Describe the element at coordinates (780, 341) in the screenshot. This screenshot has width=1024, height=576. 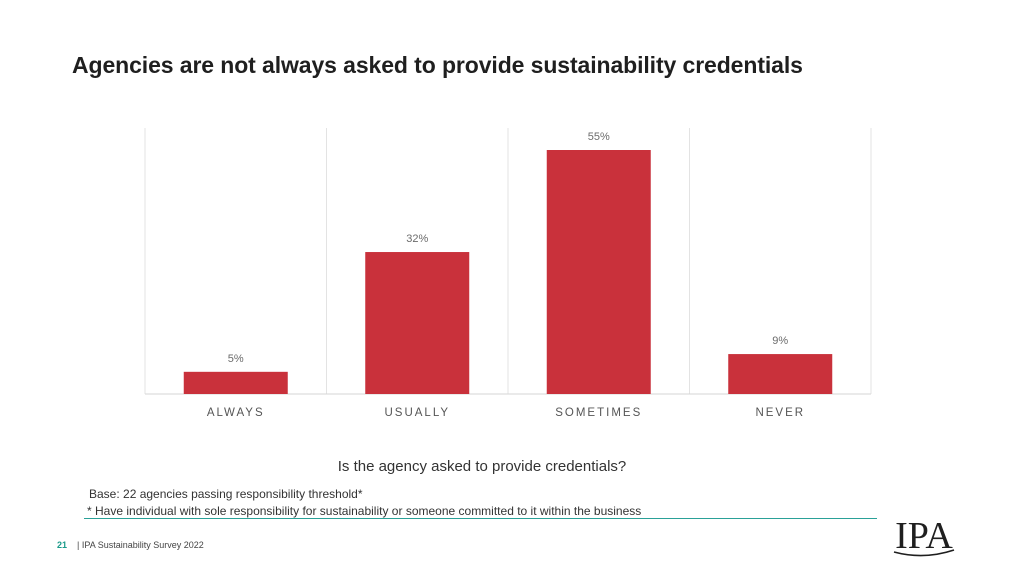
I see `data-label-never: 9%` at that location.